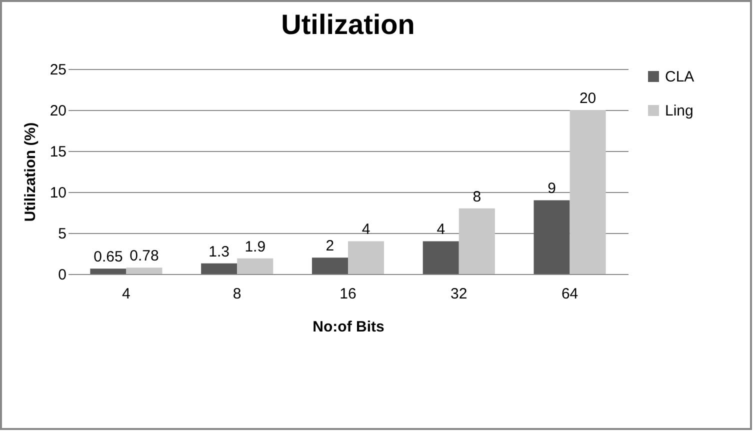  What do you see at coordinates (58, 111) in the screenshot?
I see `y-tick-label: 20` at bounding box center [58, 111].